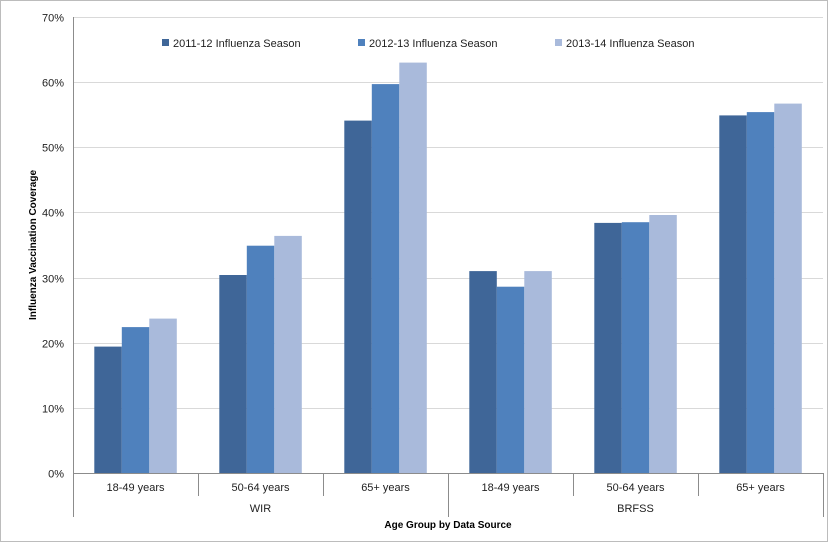 The height and width of the screenshot is (542, 828). I want to click on y-axis-title: Influenza Vaccination Coverage, so click(33, 245).